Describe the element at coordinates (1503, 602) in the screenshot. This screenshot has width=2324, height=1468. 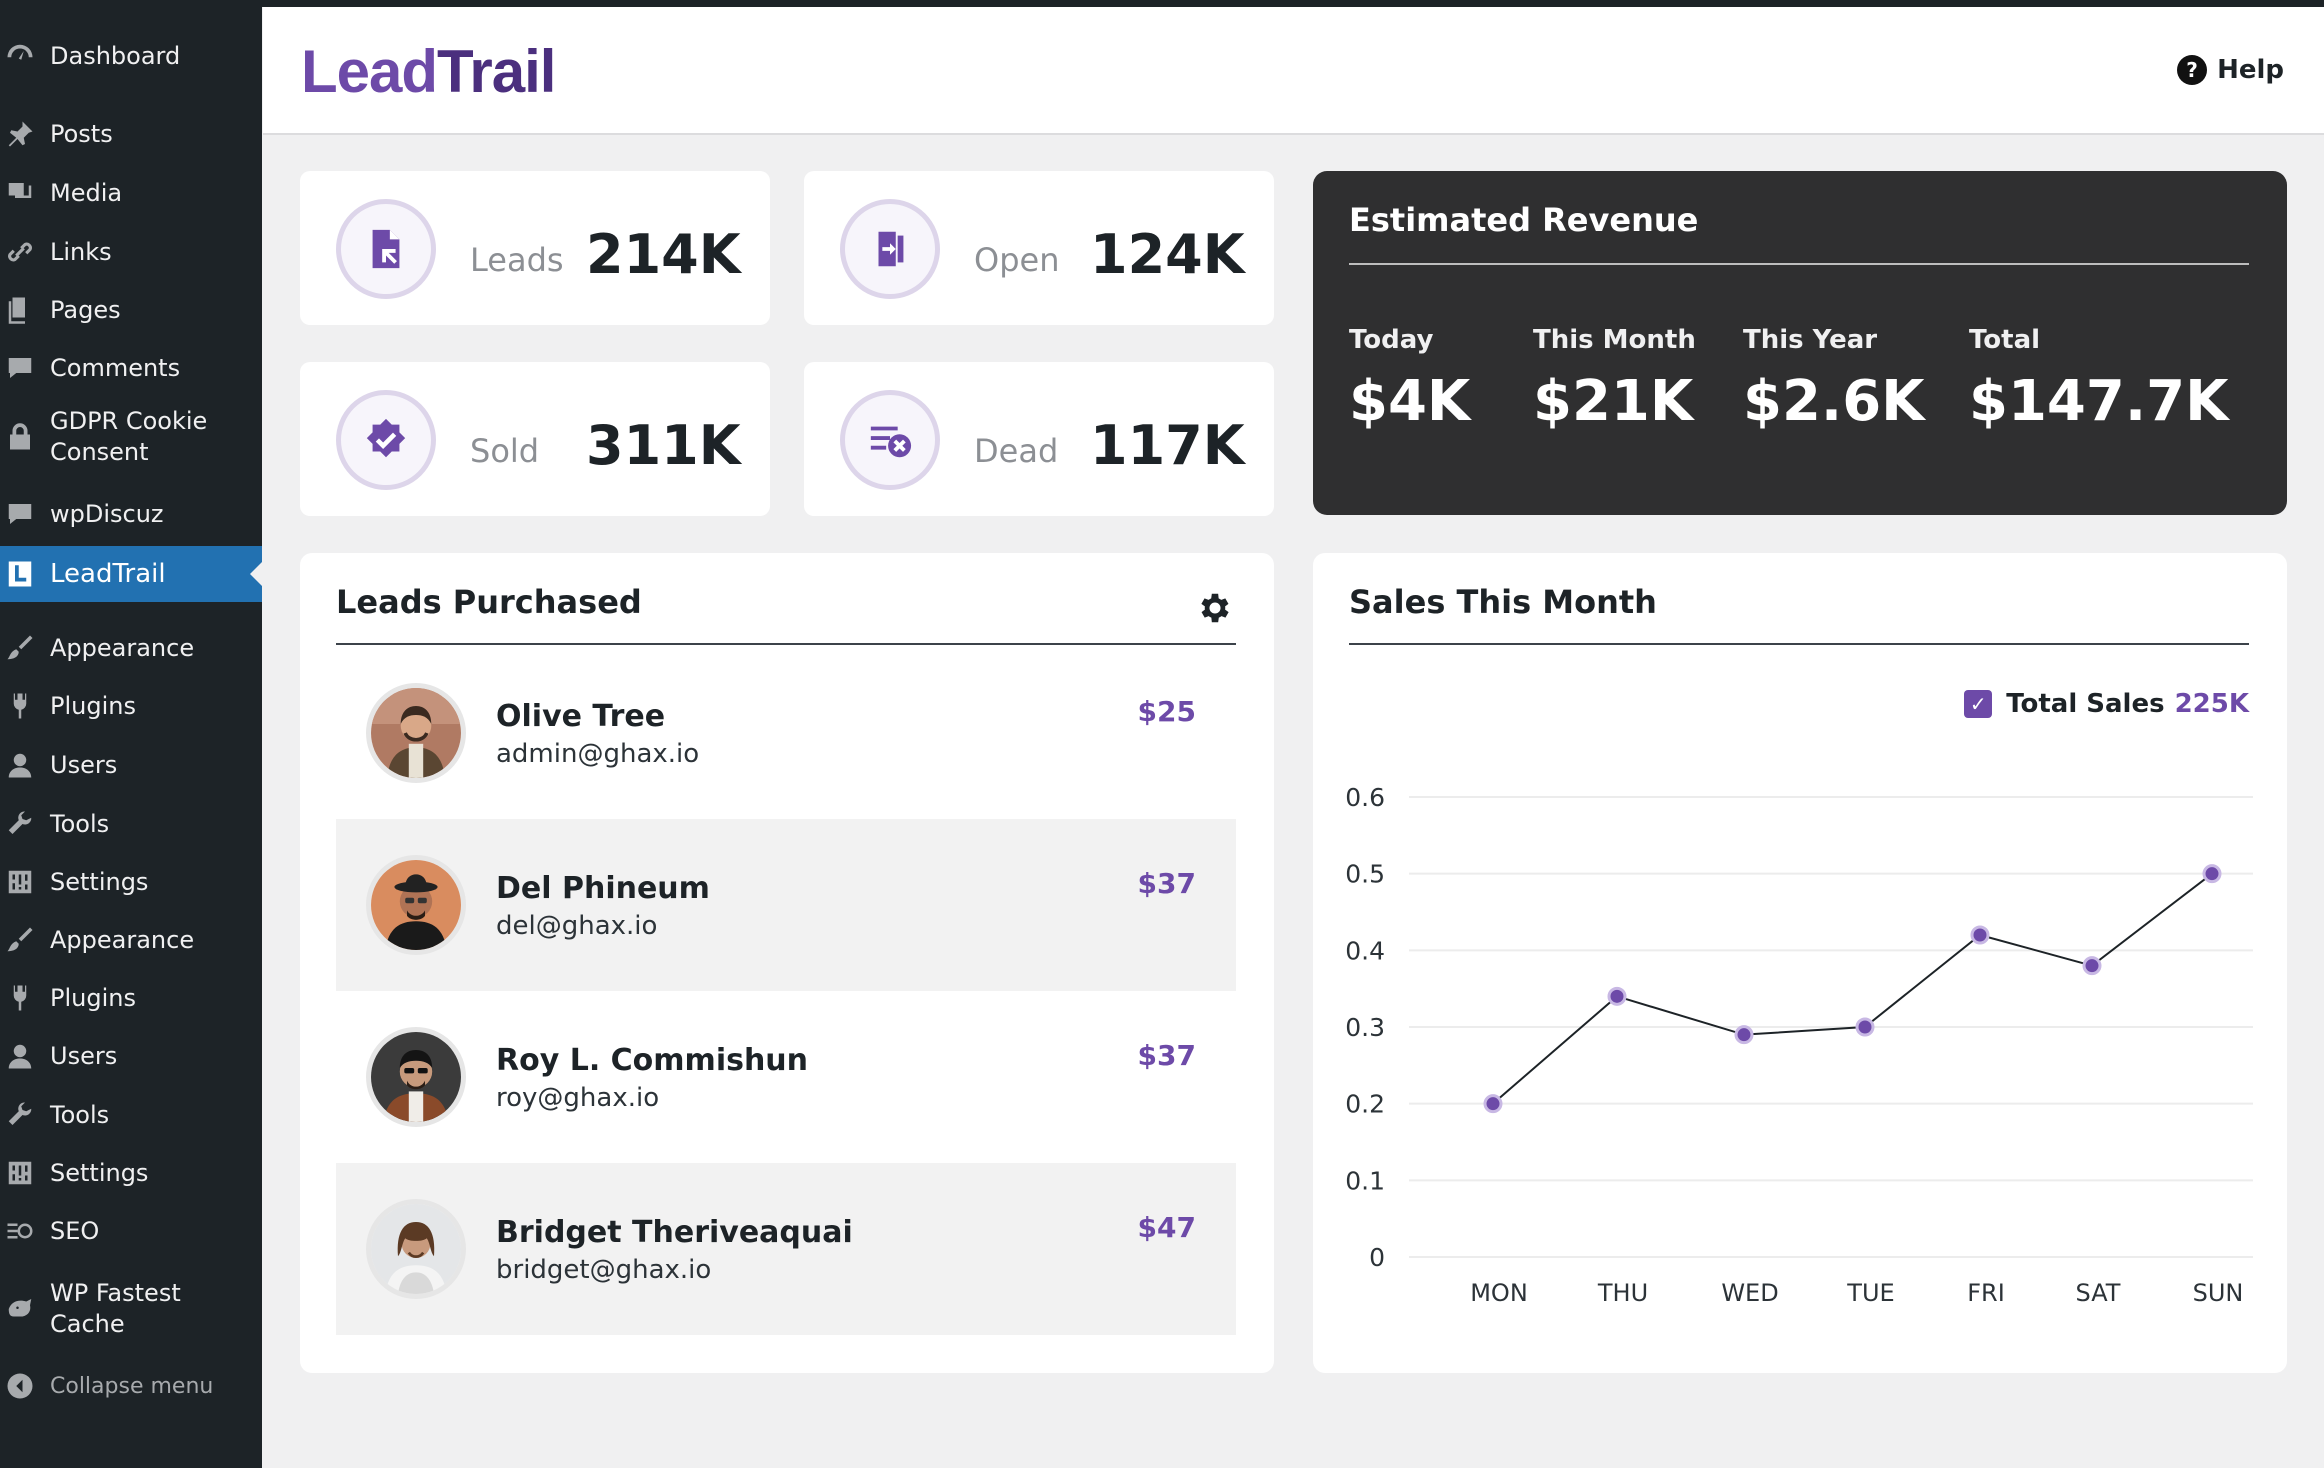
I see `sales-panel-title: Sales This Month` at that location.